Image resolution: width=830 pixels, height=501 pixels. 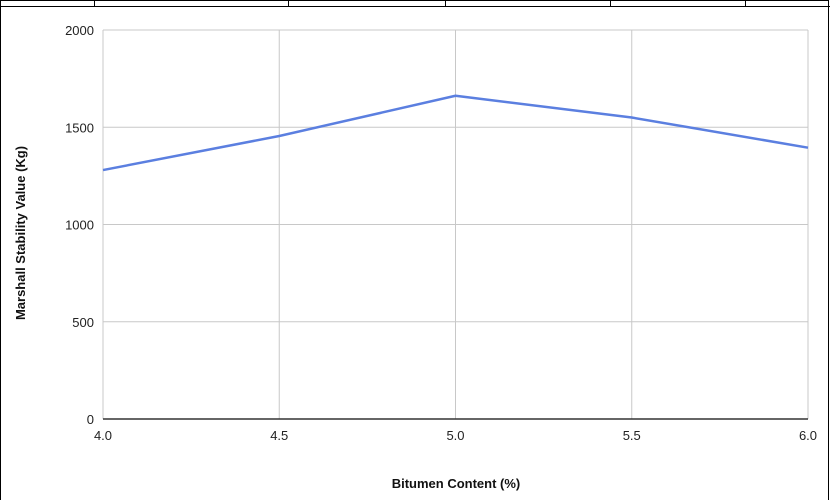 I want to click on y-tick-label: 2000, so click(x=79, y=30).